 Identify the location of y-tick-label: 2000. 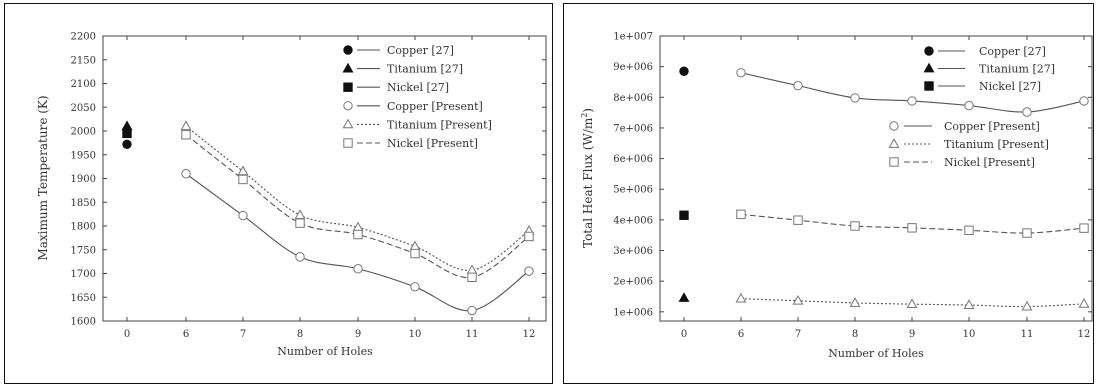
(83, 132).